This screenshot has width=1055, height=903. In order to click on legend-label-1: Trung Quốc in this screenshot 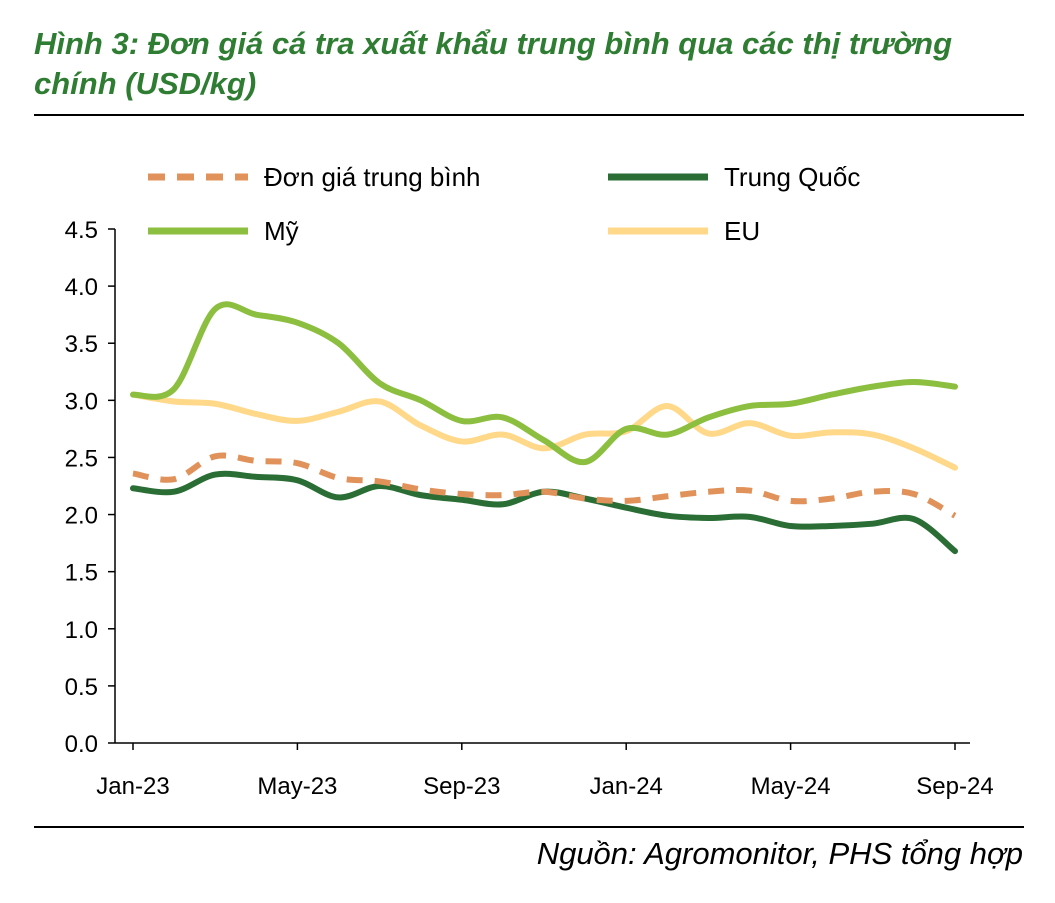, I will do `click(792, 177)`.